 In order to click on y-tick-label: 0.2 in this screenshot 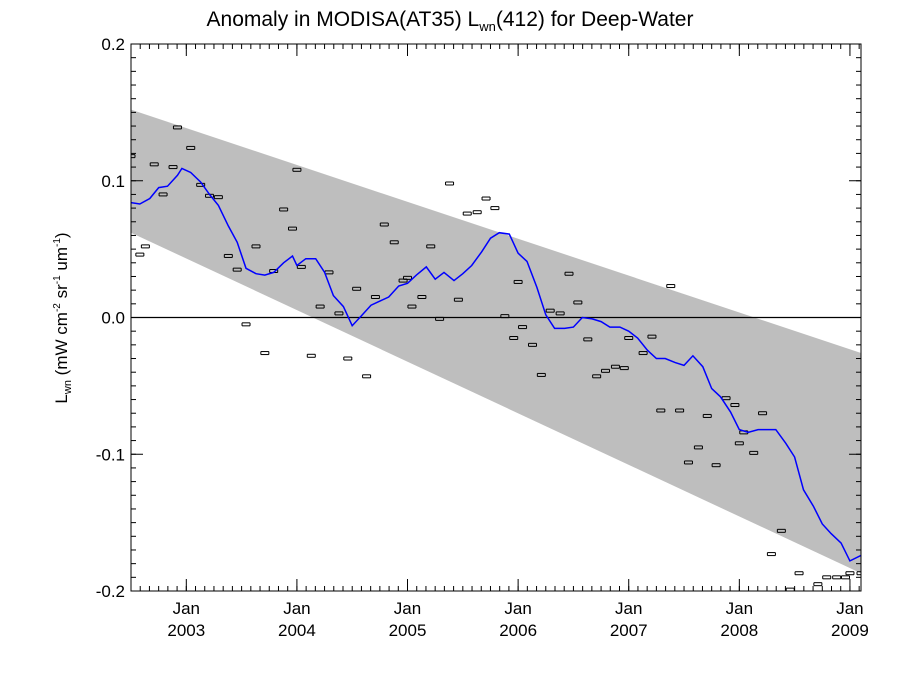, I will do `click(113, 44)`.